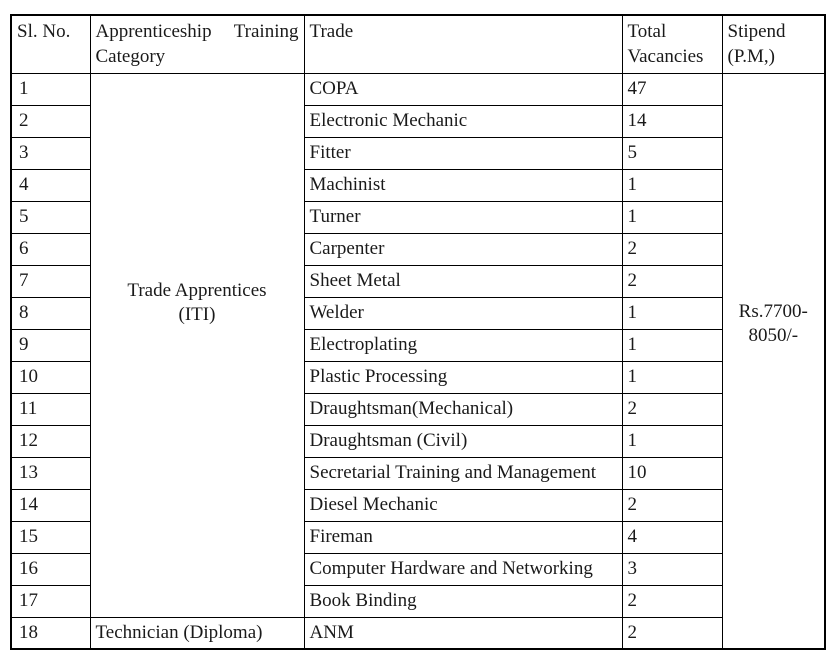 This screenshot has height=657, width=829. Describe the element at coordinates (50, 249) in the screenshot. I see `sl-no-cell: 6` at that location.